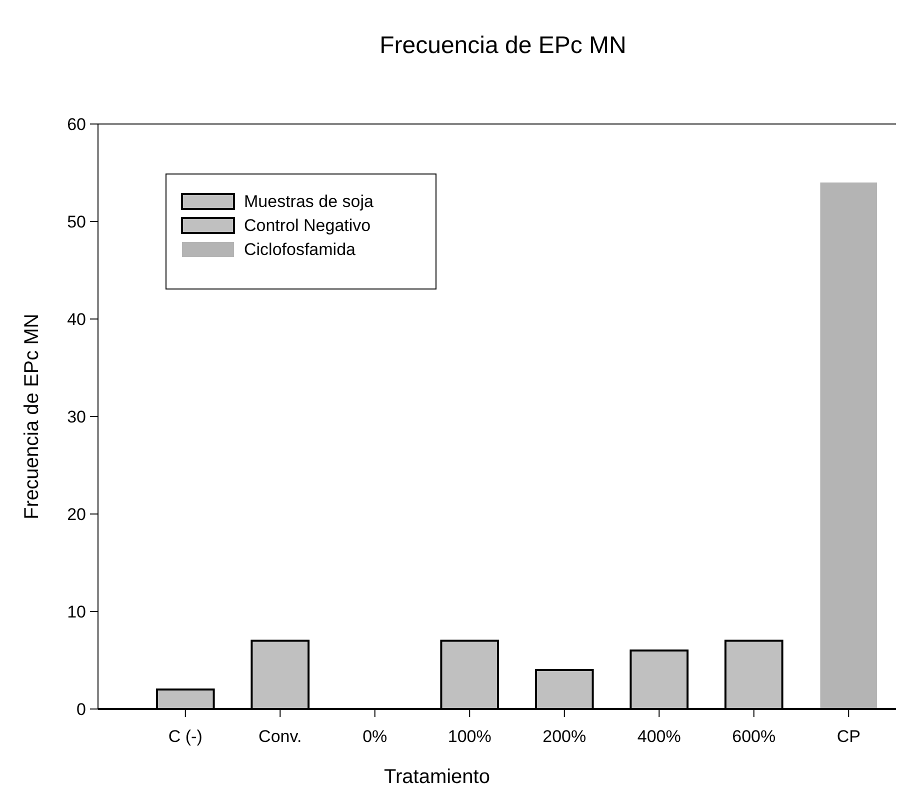  I want to click on x-tick-label: Conv., so click(280, 736).